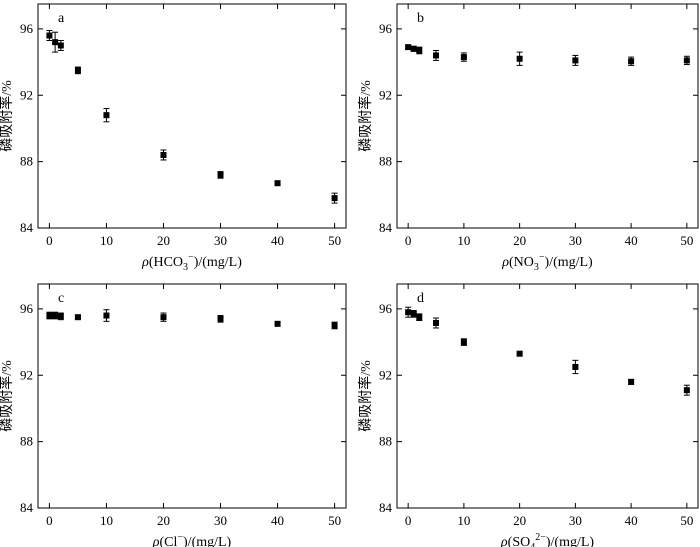  Describe the element at coordinates (420, 298) in the screenshot. I see `panel-label: d` at that location.